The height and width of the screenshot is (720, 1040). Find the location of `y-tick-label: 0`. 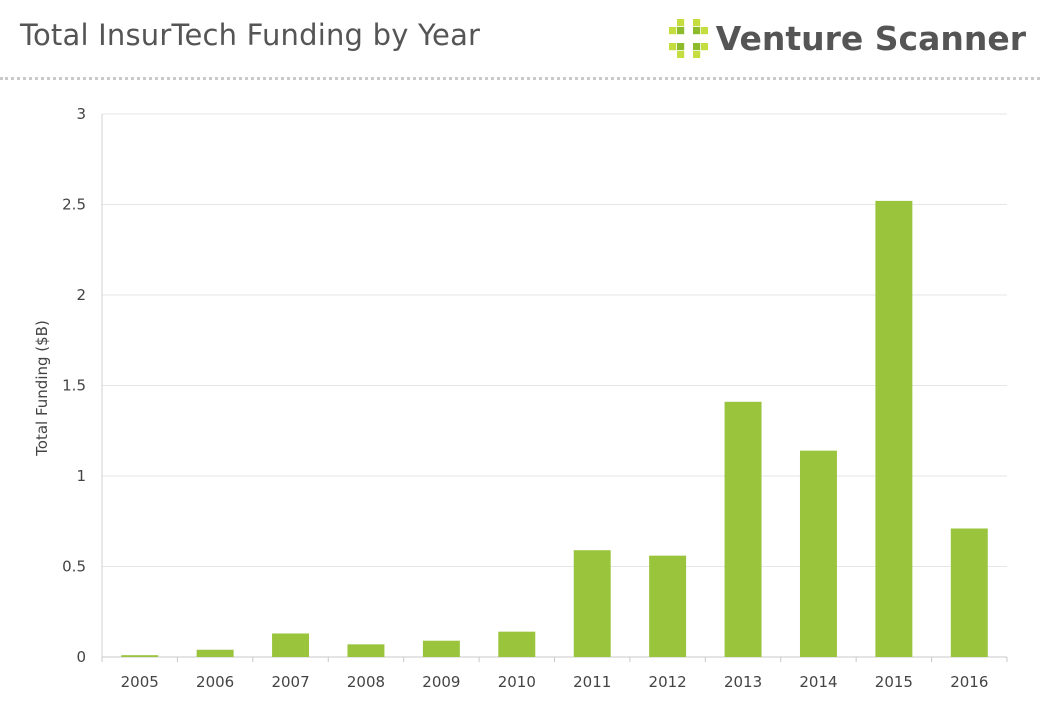

y-tick-label: 0 is located at coordinates (81, 657).